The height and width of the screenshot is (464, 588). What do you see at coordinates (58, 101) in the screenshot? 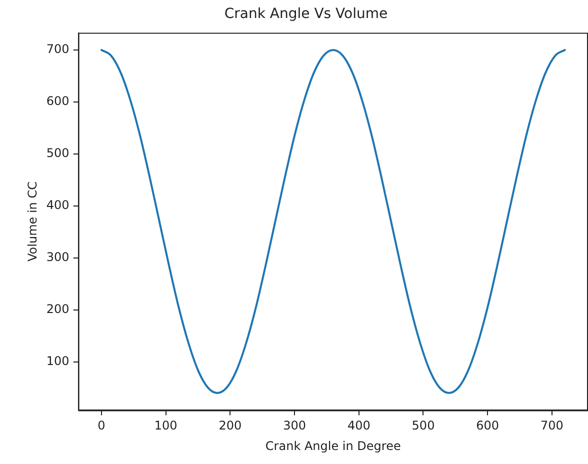
I see `y-tick-label: 600` at bounding box center [58, 101].